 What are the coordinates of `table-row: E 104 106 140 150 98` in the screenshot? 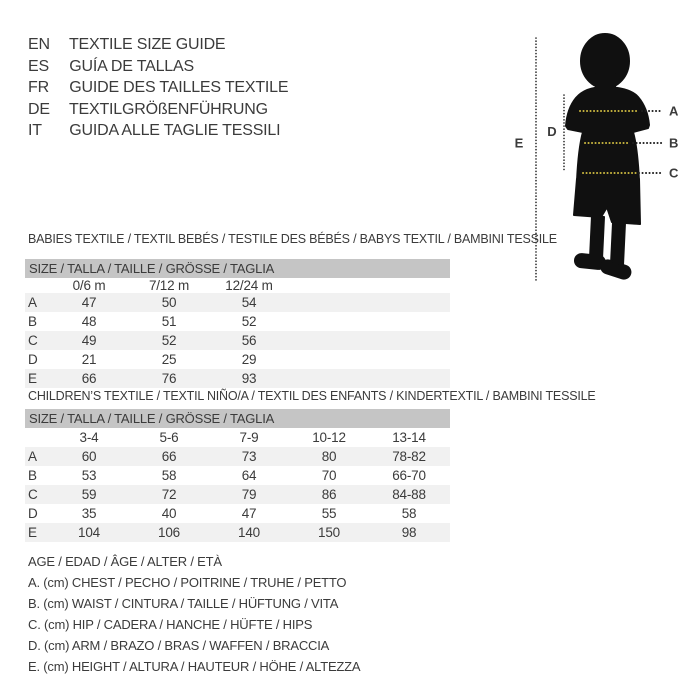 It's located at (237, 532).